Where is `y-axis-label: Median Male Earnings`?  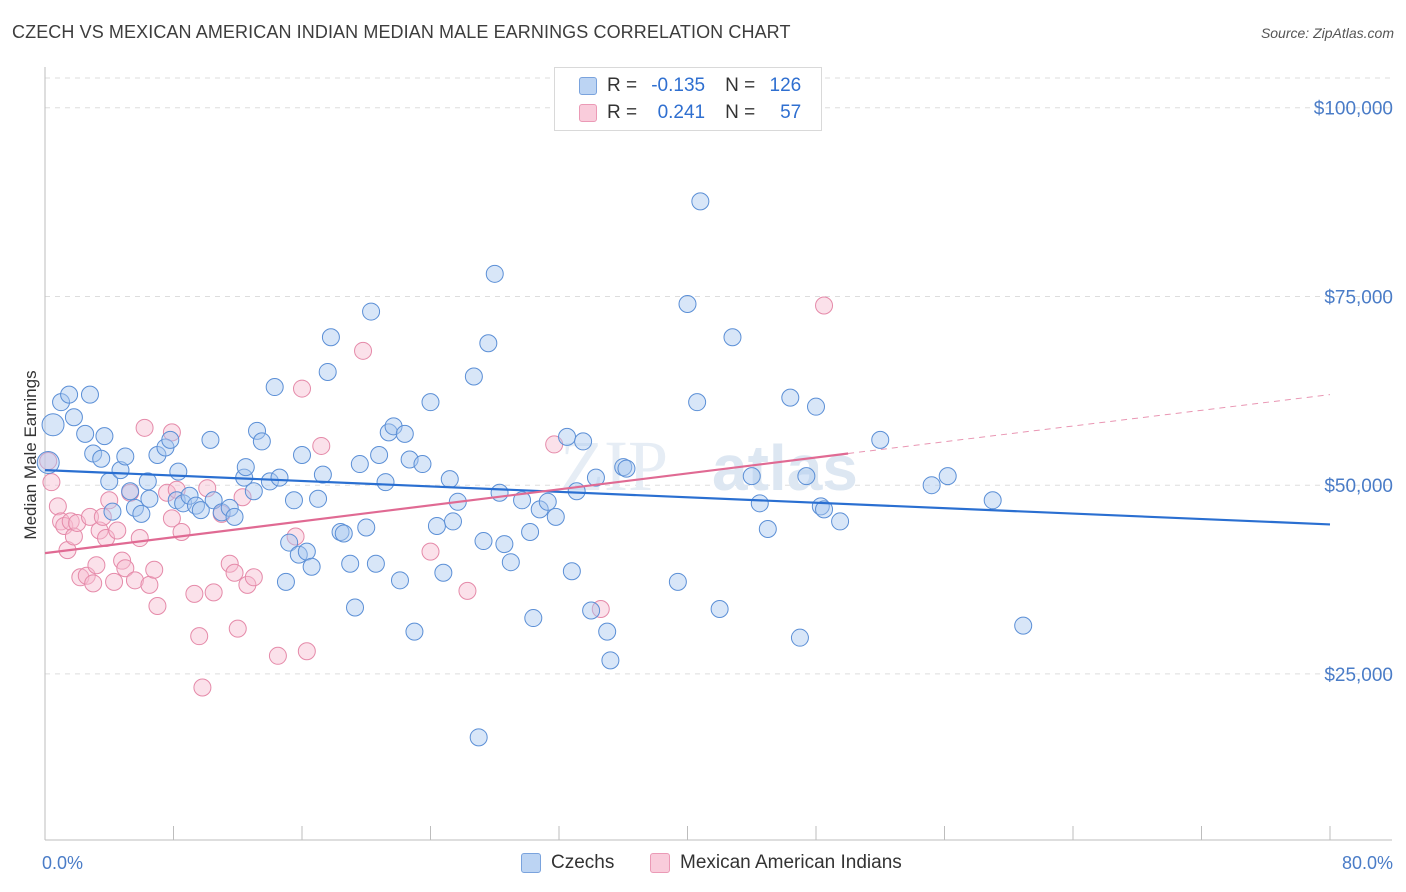 y-axis-label: Median Male Earnings is located at coordinates (30, 454).